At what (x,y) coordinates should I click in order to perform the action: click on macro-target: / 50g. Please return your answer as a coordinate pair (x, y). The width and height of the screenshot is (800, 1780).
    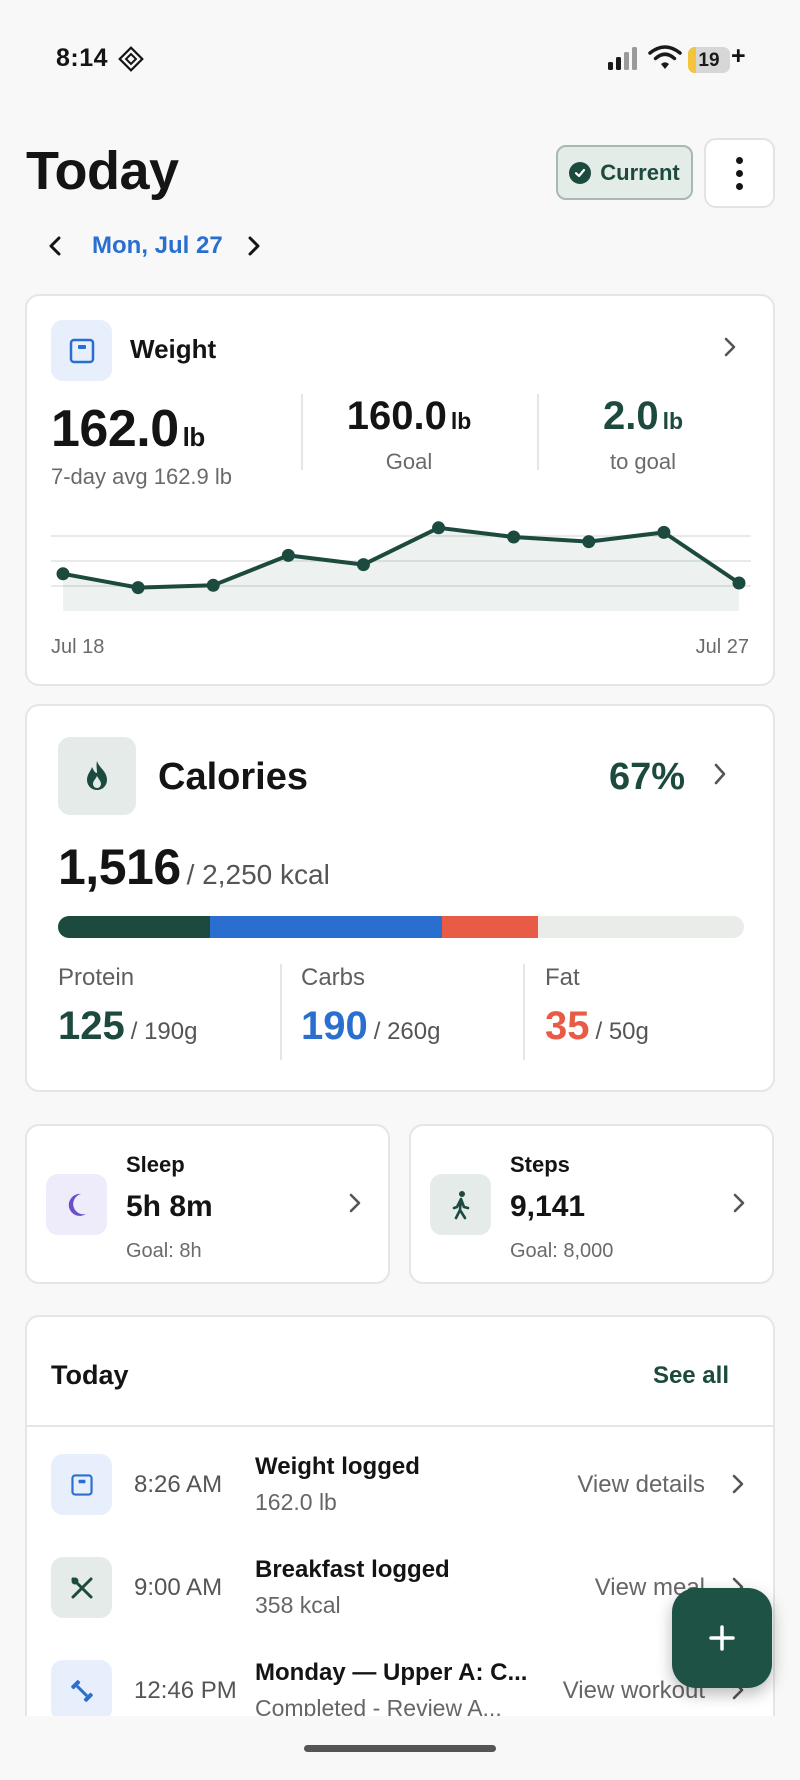
    Looking at the image, I should click on (622, 1031).